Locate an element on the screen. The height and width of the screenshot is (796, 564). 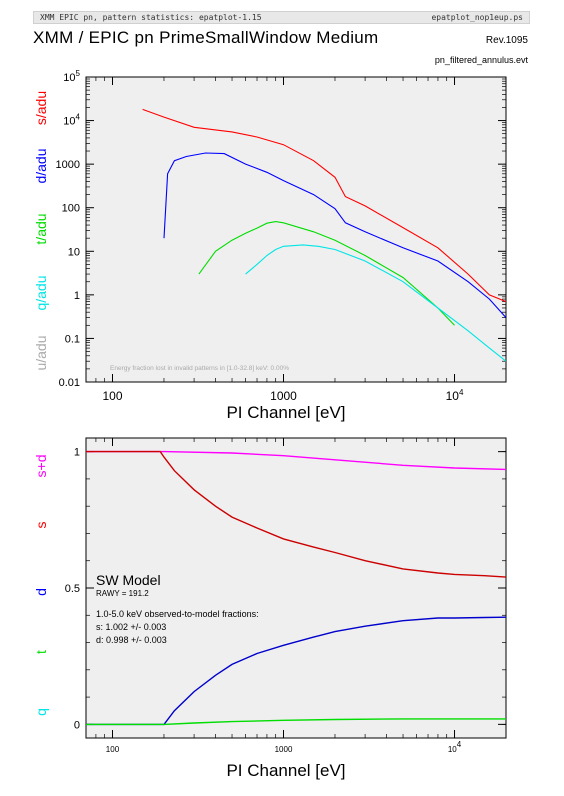
fraction-d: d: 0.998 +/- 0.003 is located at coordinates (131, 640).